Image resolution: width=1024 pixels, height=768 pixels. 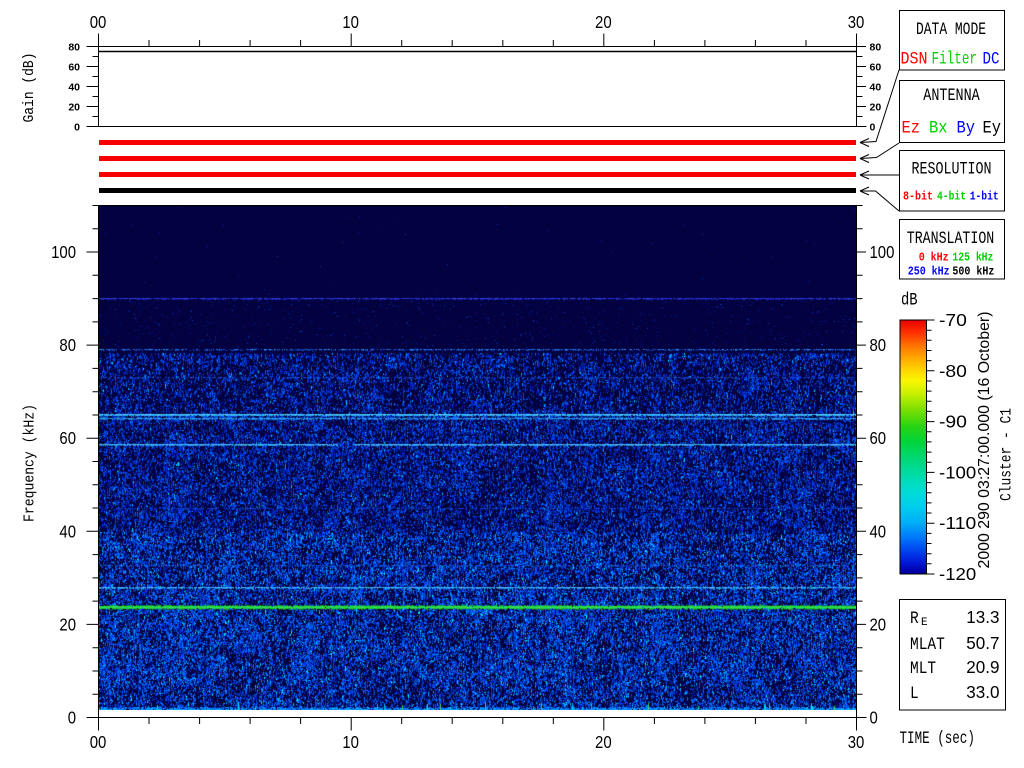 I want to click on svg-text: Filter, so click(x=955, y=60).